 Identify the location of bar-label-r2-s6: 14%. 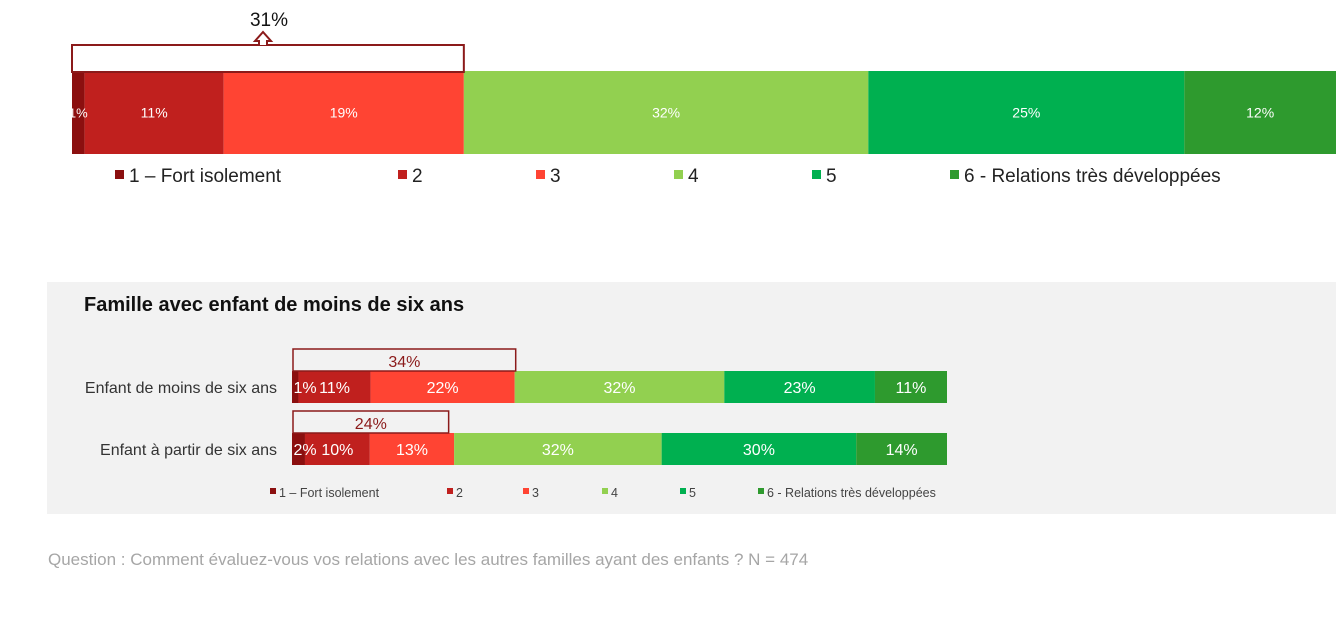
(902, 450).